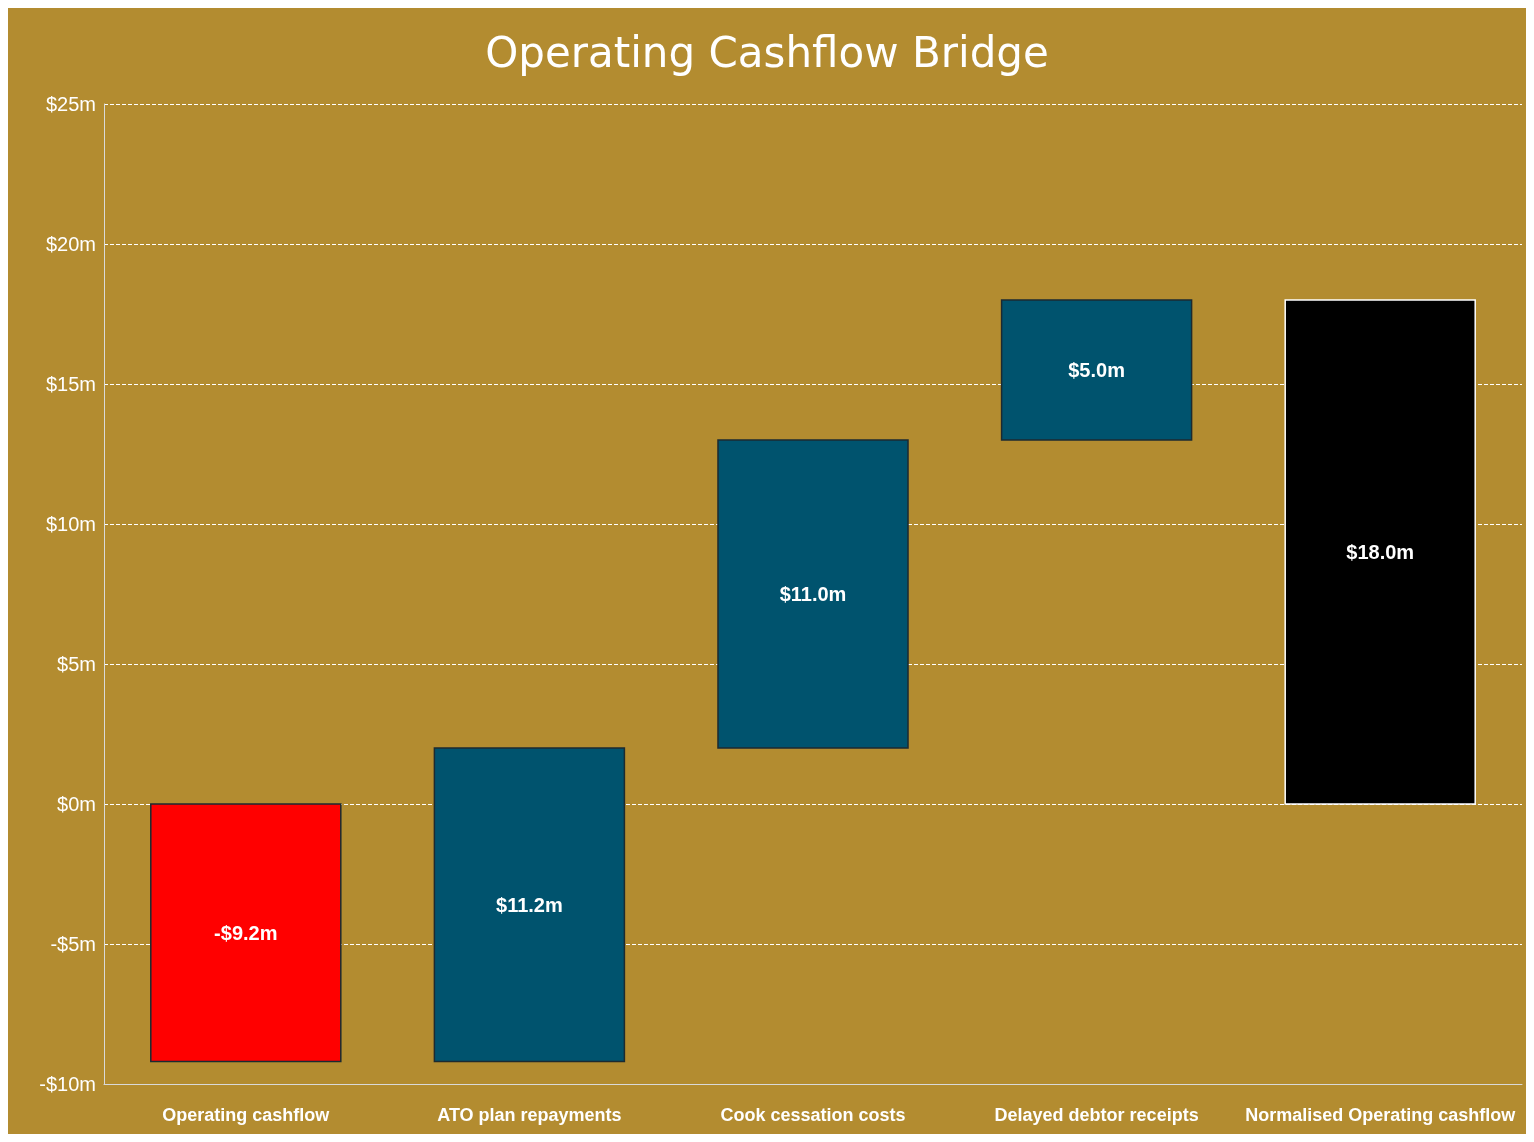  I want to click on data-label: $11.2m, so click(529, 904).